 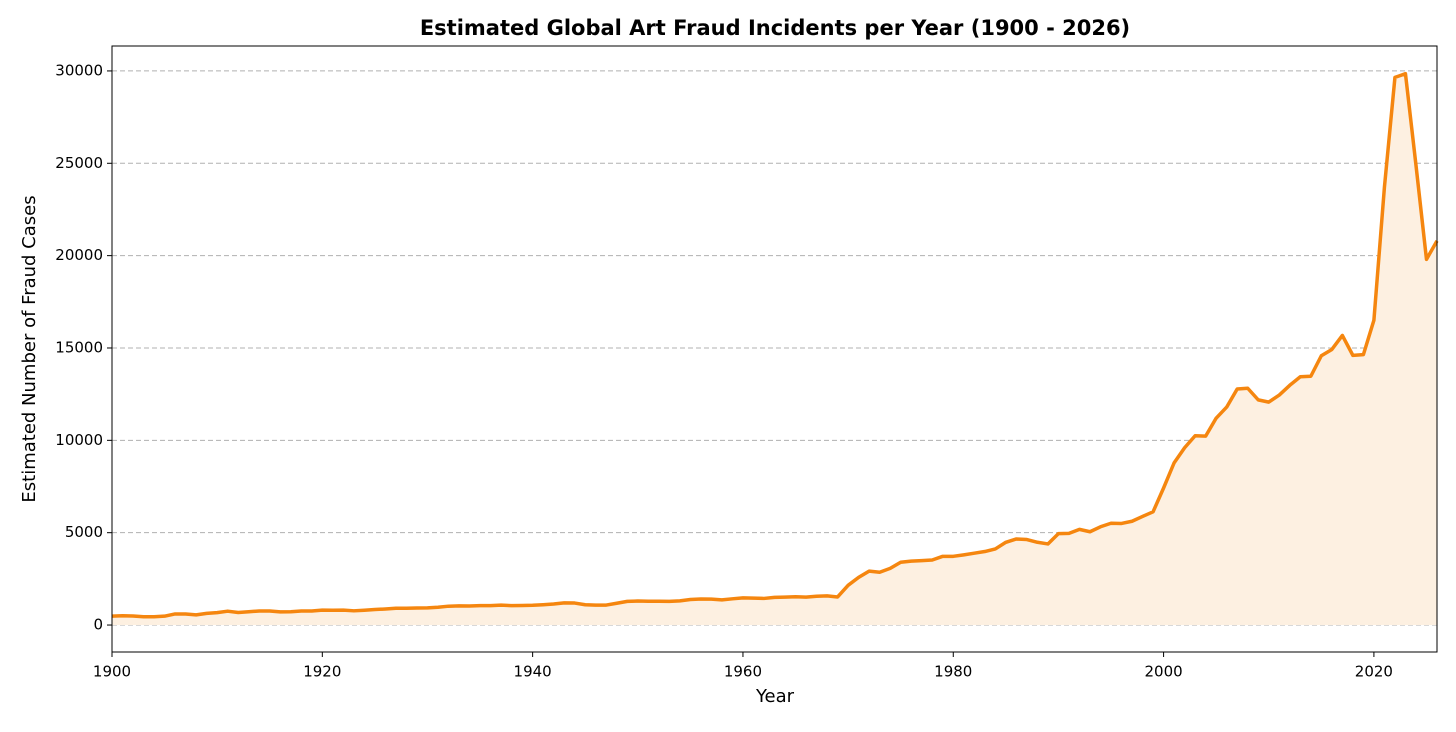 What do you see at coordinates (79, 70) in the screenshot?
I see `y-tick-label: 30000` at bounding box center [79, 70].